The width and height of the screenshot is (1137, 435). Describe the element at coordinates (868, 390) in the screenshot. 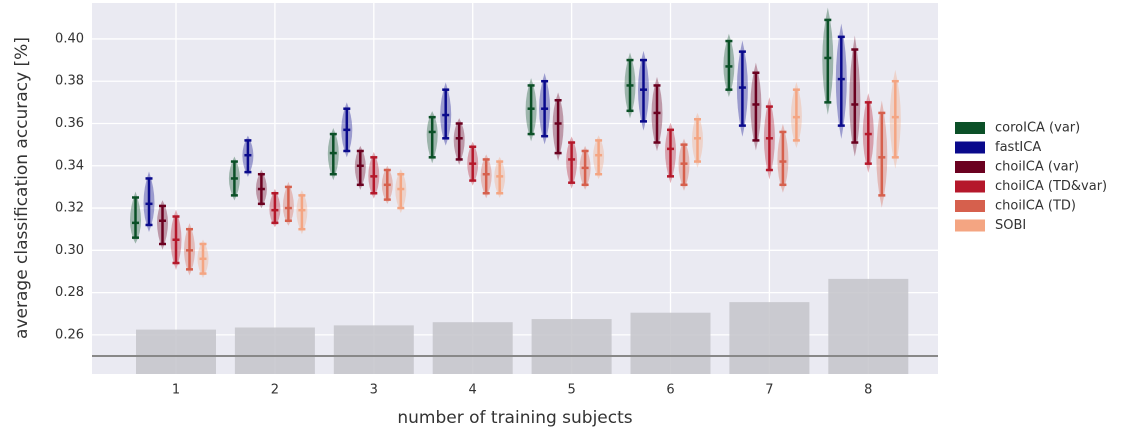

I see `x-tick-label: 8` at that location.